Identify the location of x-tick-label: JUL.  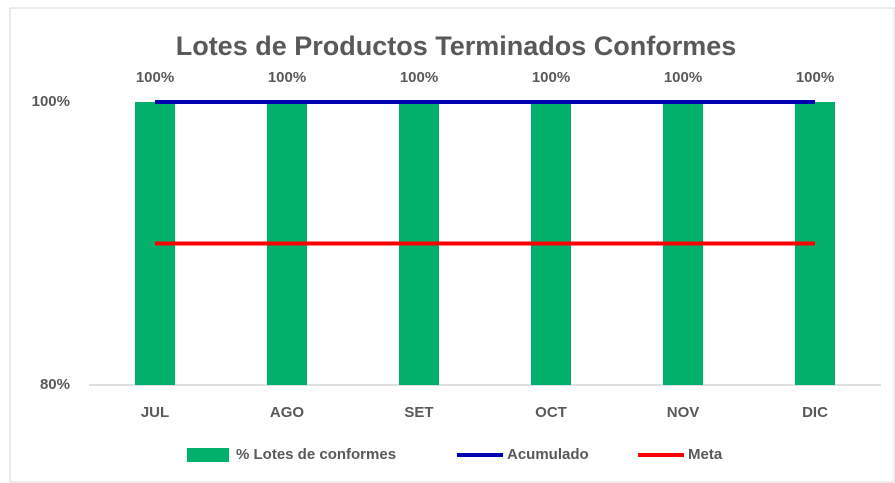
(155, 412).